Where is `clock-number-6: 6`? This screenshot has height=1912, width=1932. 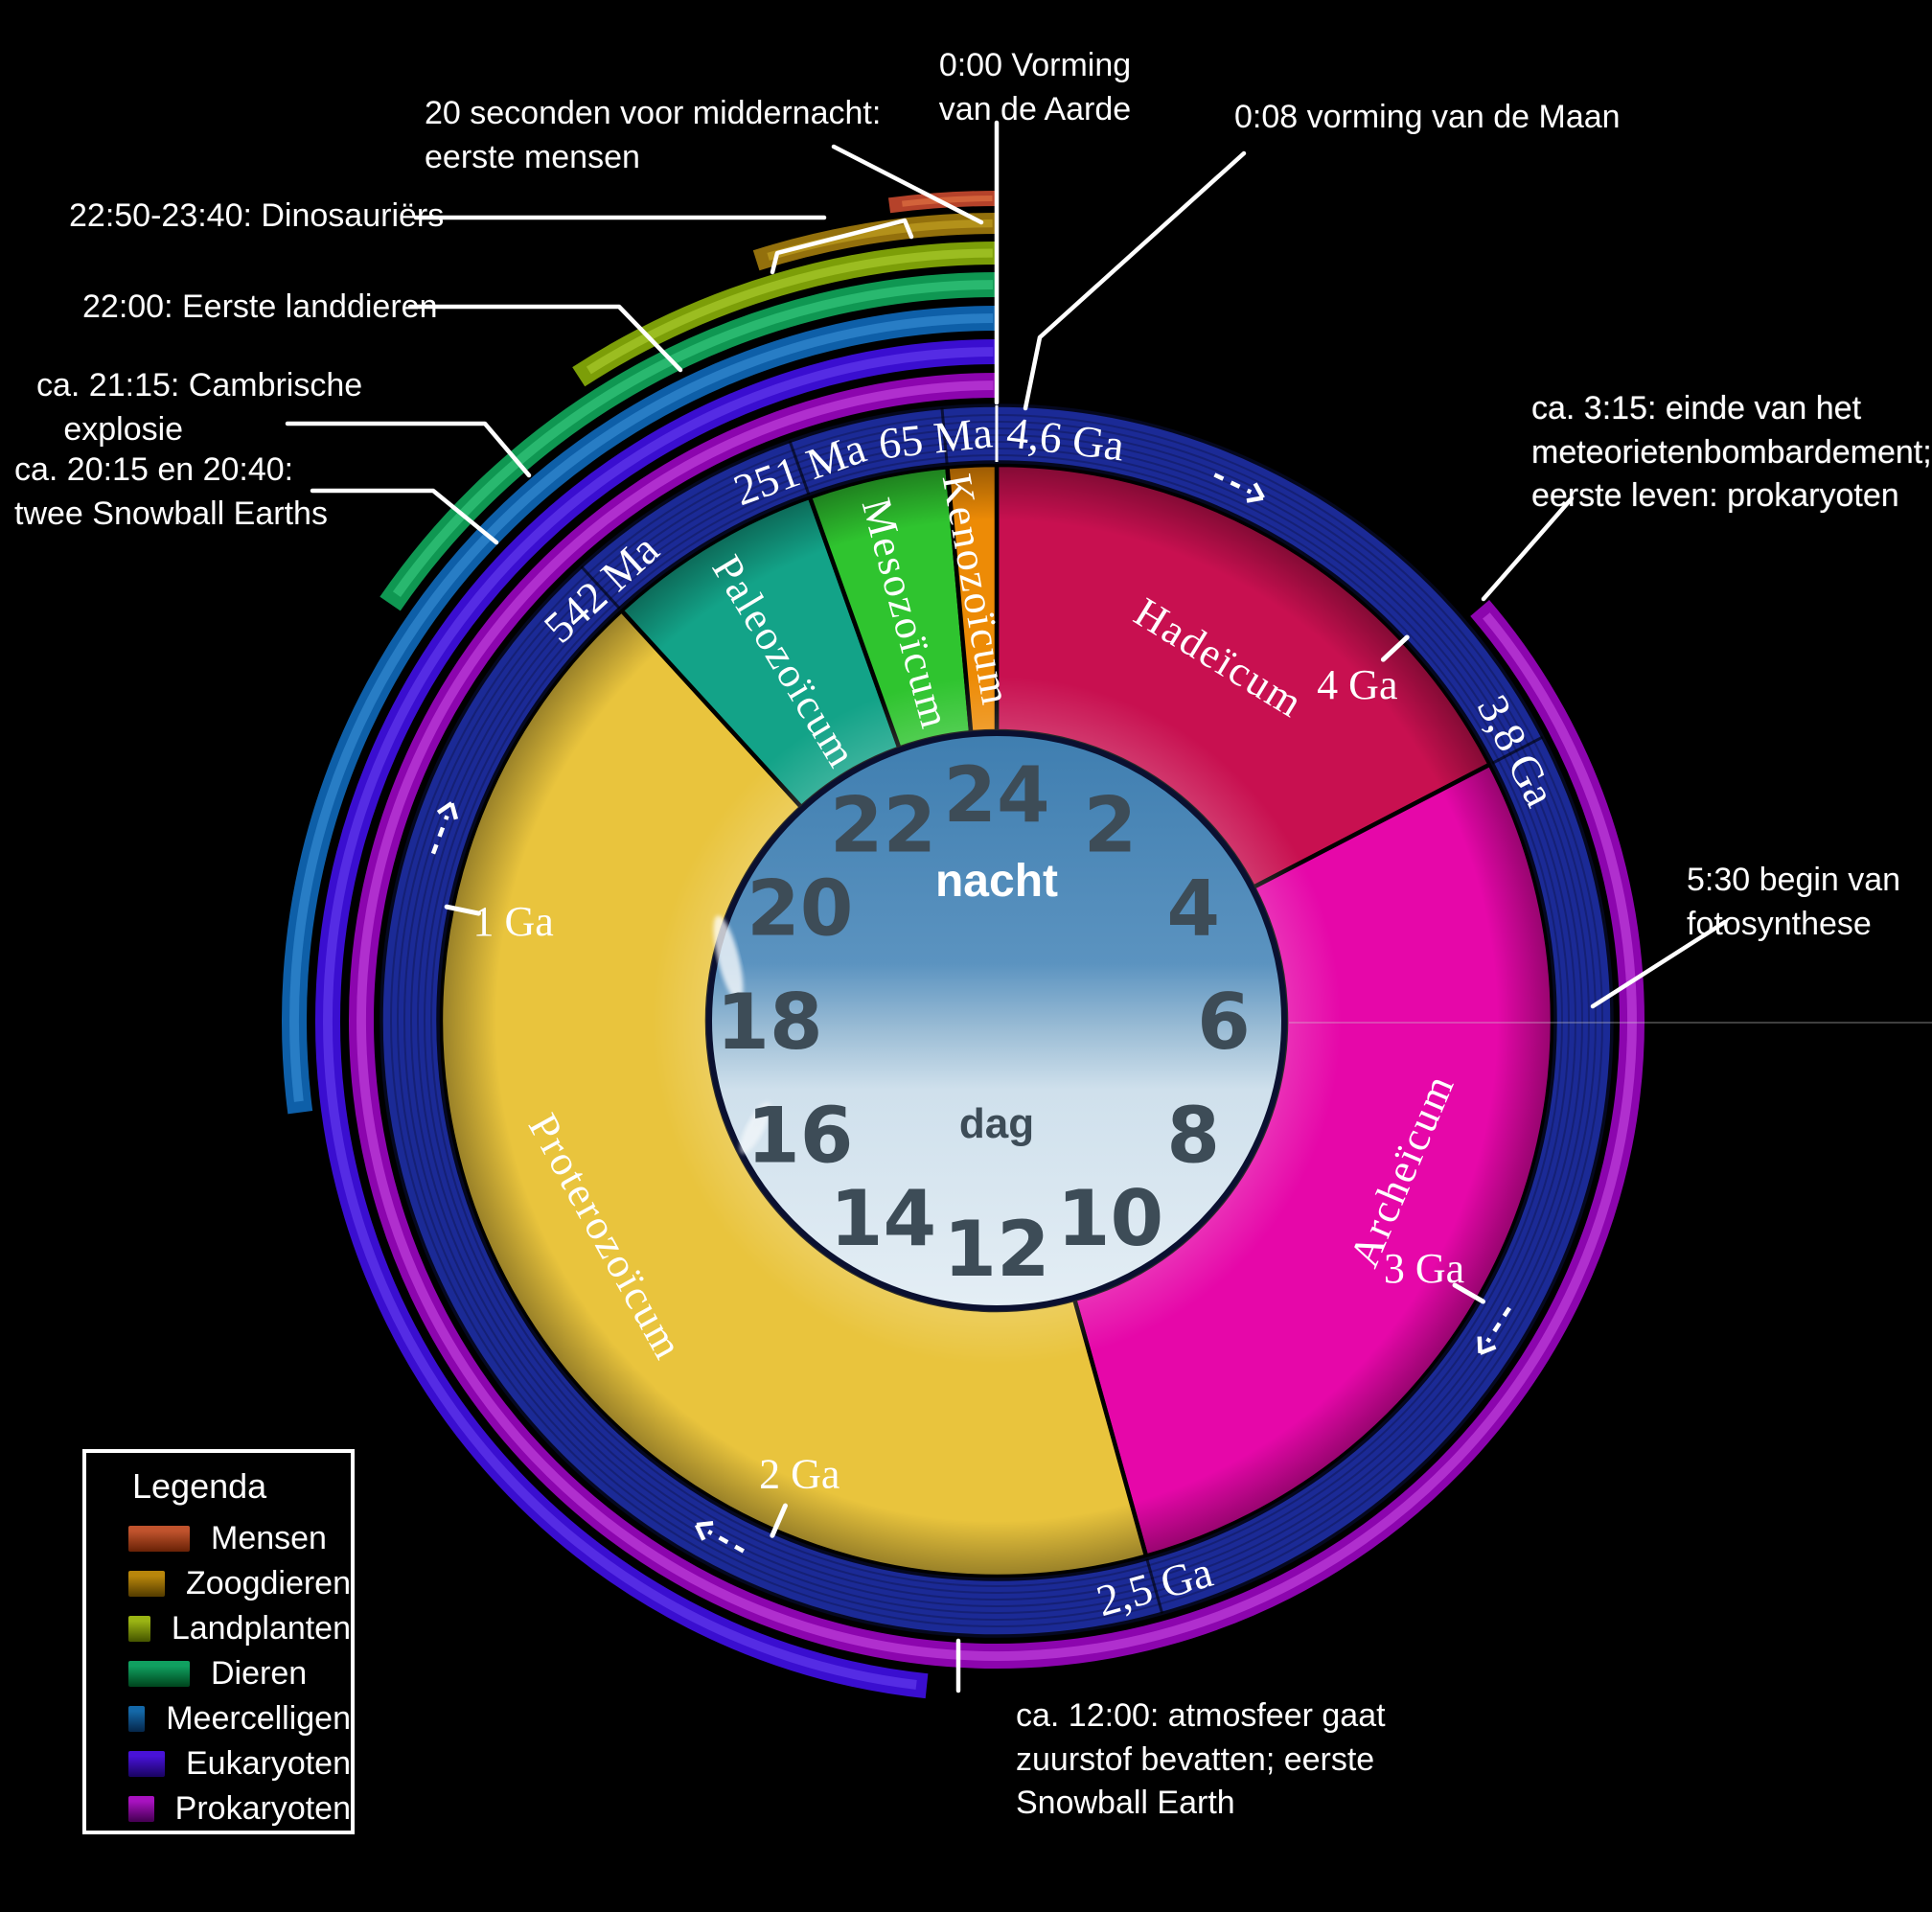 clock-number-6: 6 is located at coordinates (1224, 1022).